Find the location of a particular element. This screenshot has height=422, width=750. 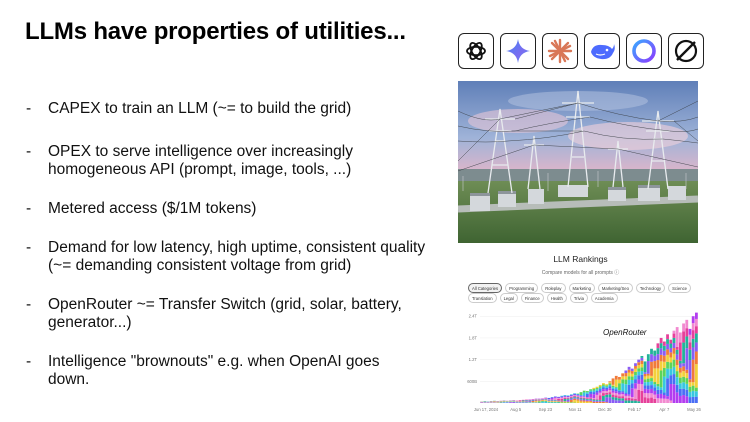

tab-marketing: Marketing is located at coordinates (581, 288).